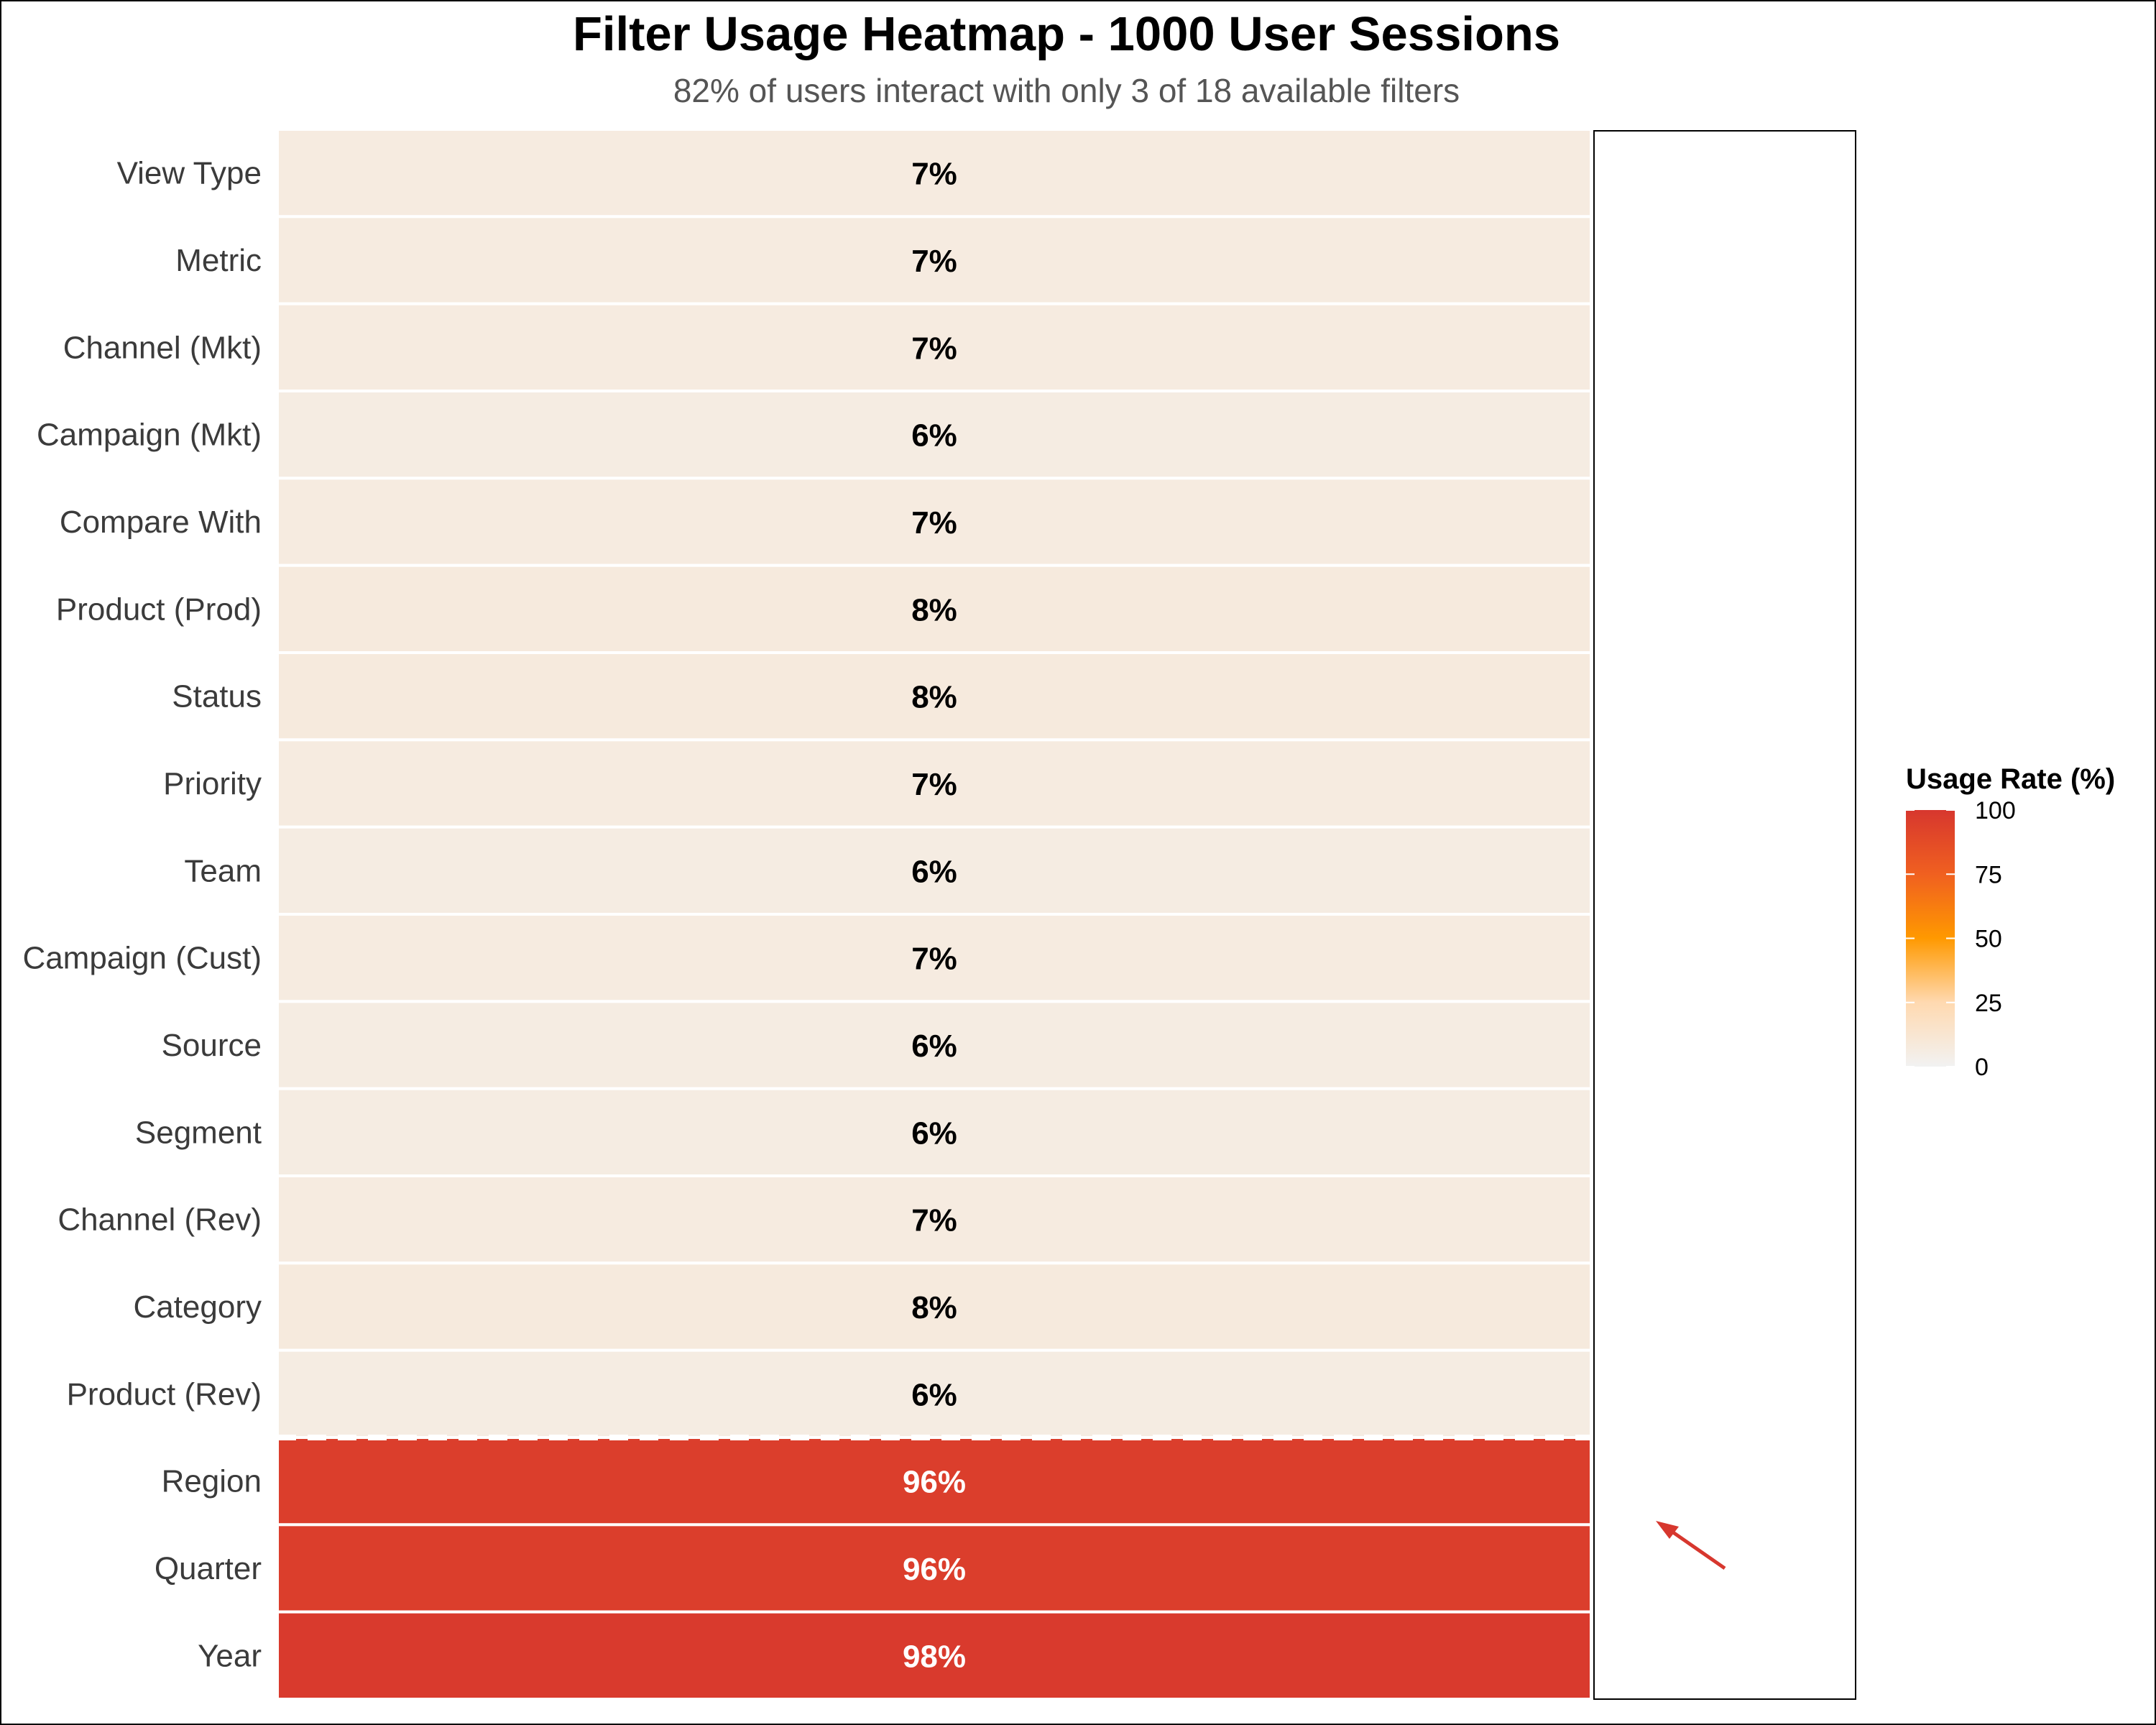 This screenshot has width=2156, height=1725. Describe the element at coordinates (1725, 915) in the screenshot. I see `panel-border` at that location.